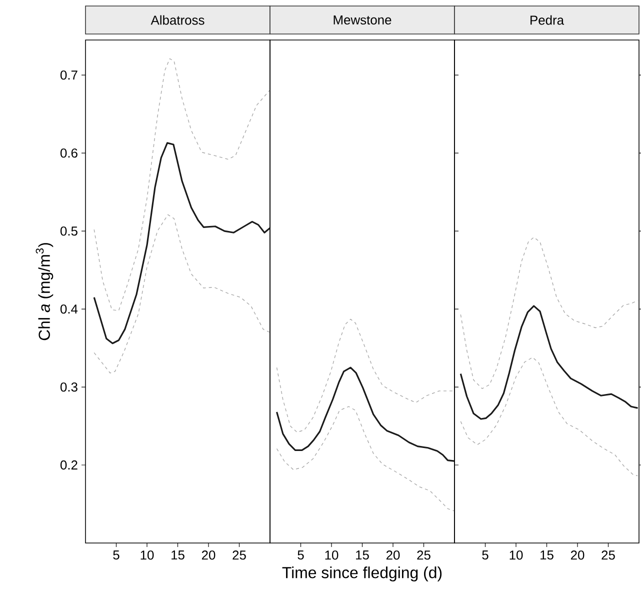  Describe the element at coordinates (362, 574) in the screenshot. I see `x-axis-title: Time since fledging (d)` at that location.